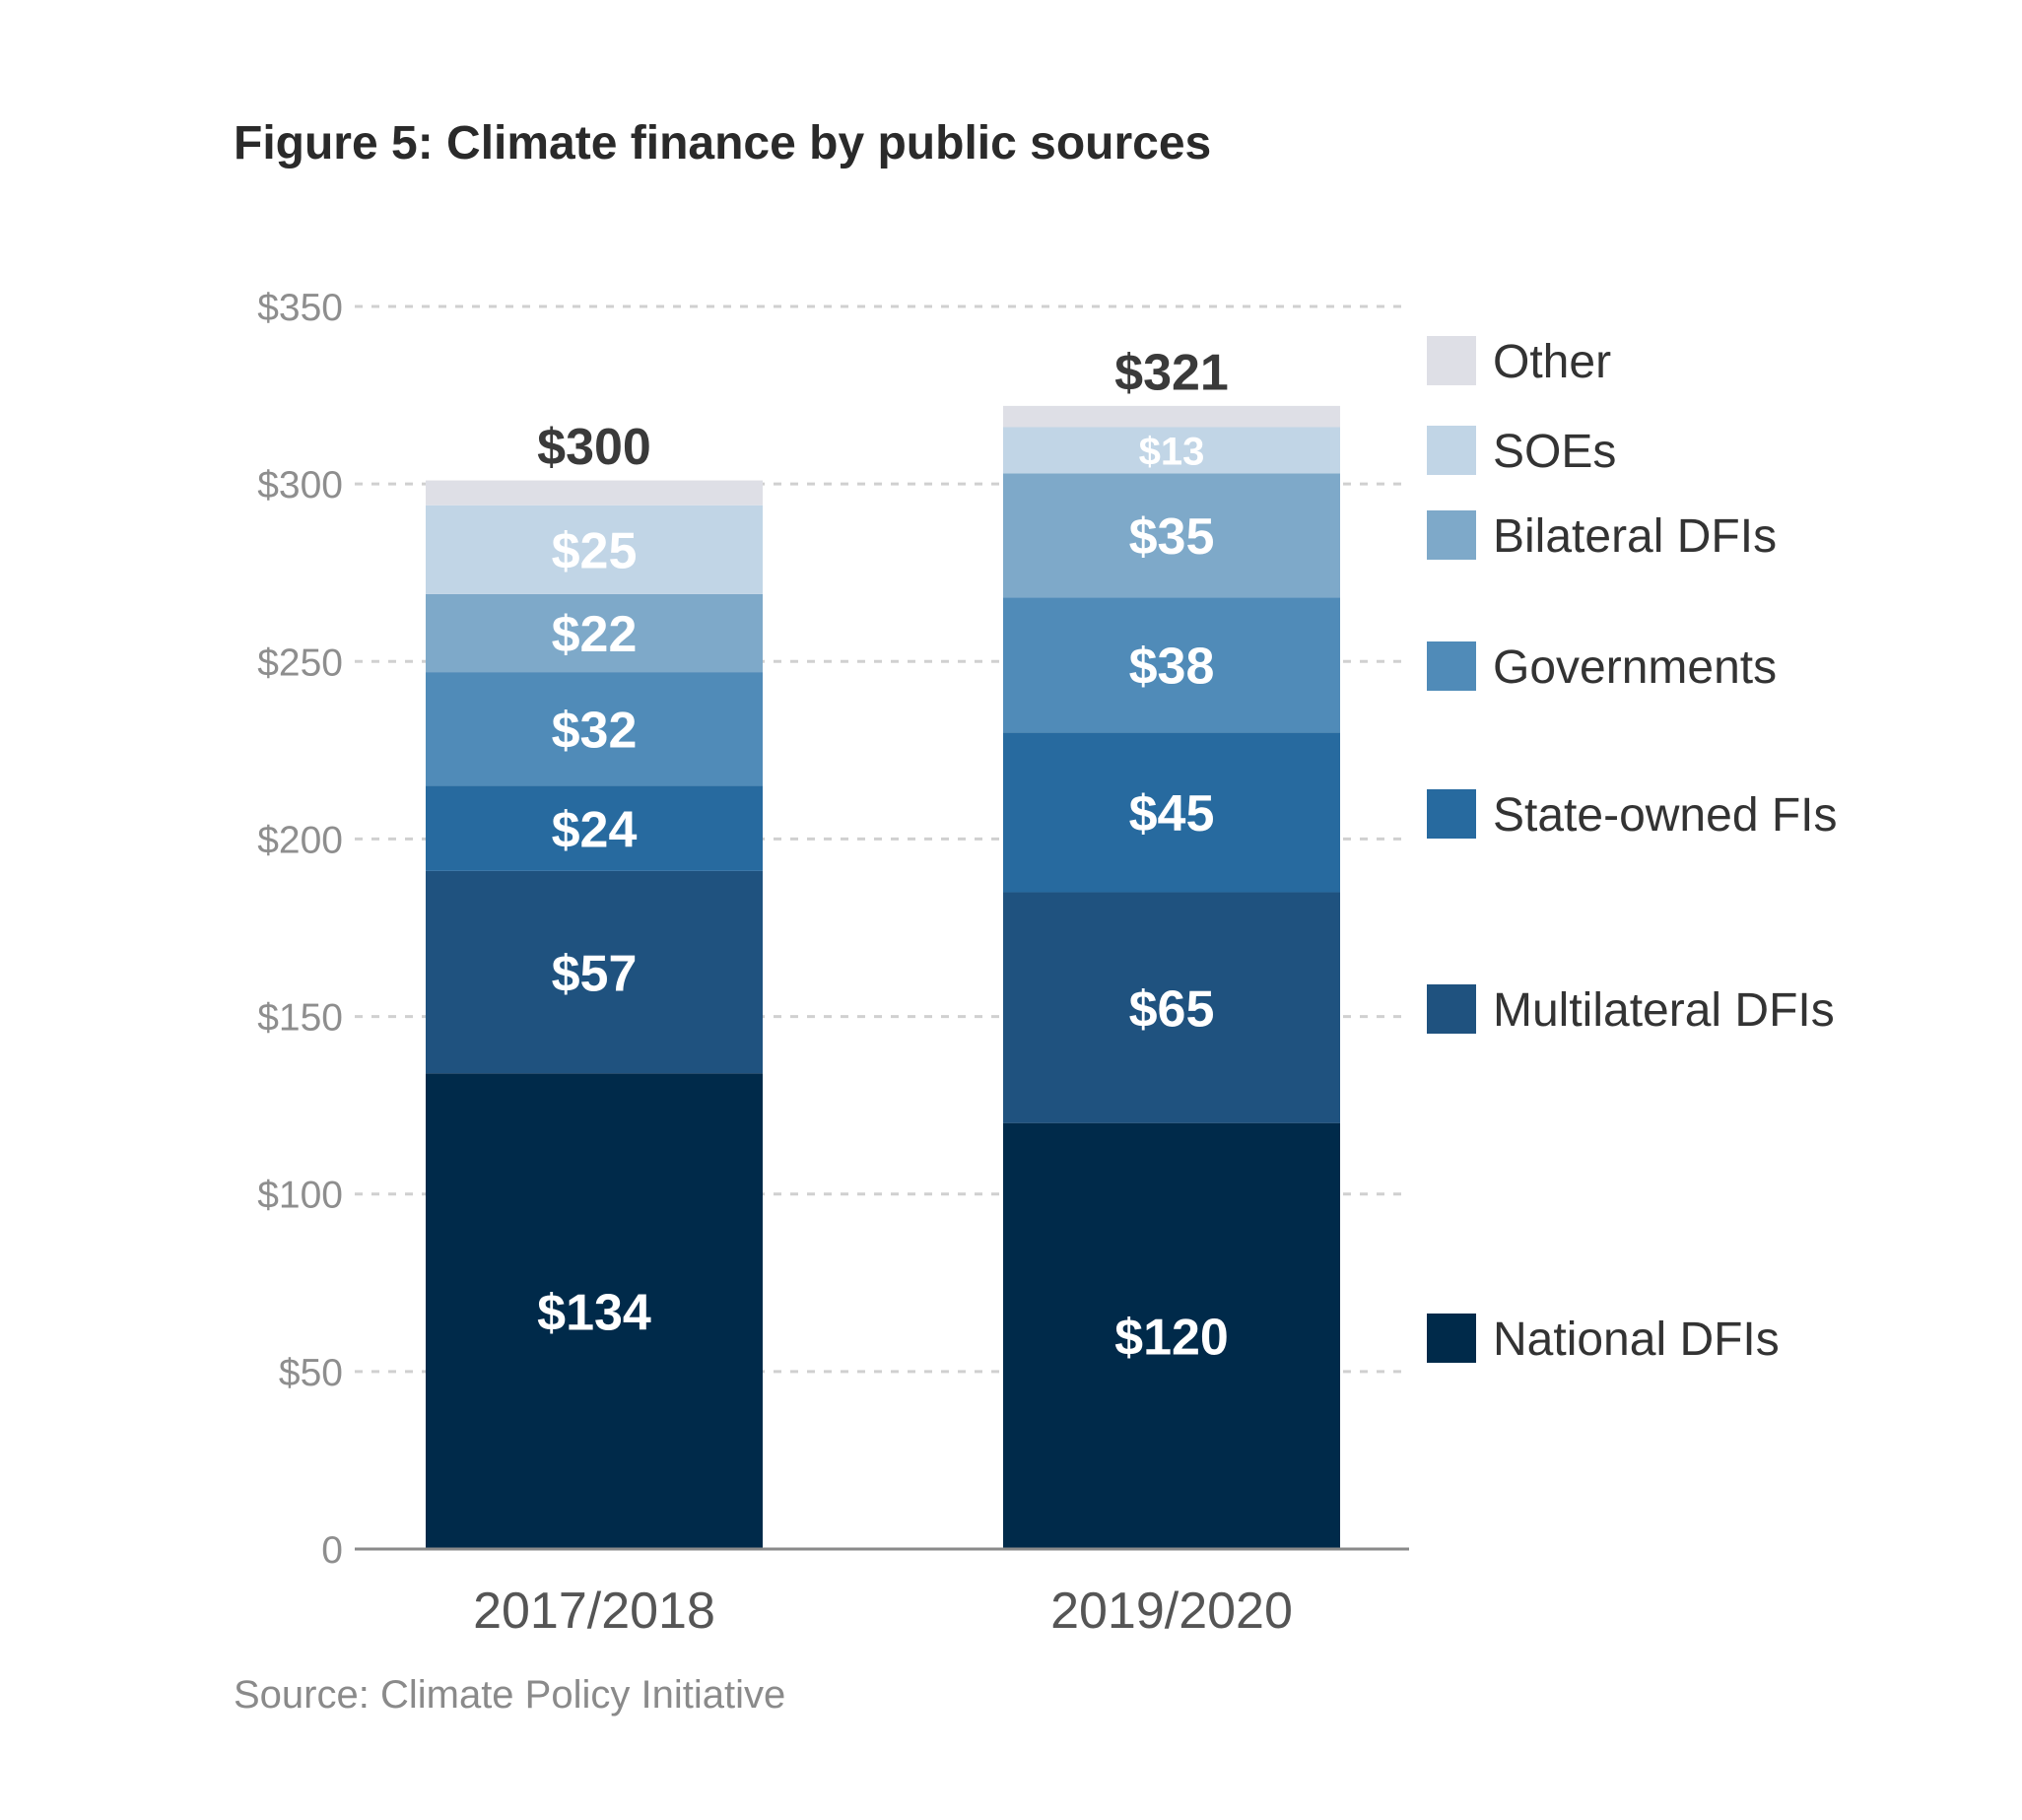 This screenshot has height=1820, width=2022. I want to click on bar-segment-label: $25, so click(595, 551).